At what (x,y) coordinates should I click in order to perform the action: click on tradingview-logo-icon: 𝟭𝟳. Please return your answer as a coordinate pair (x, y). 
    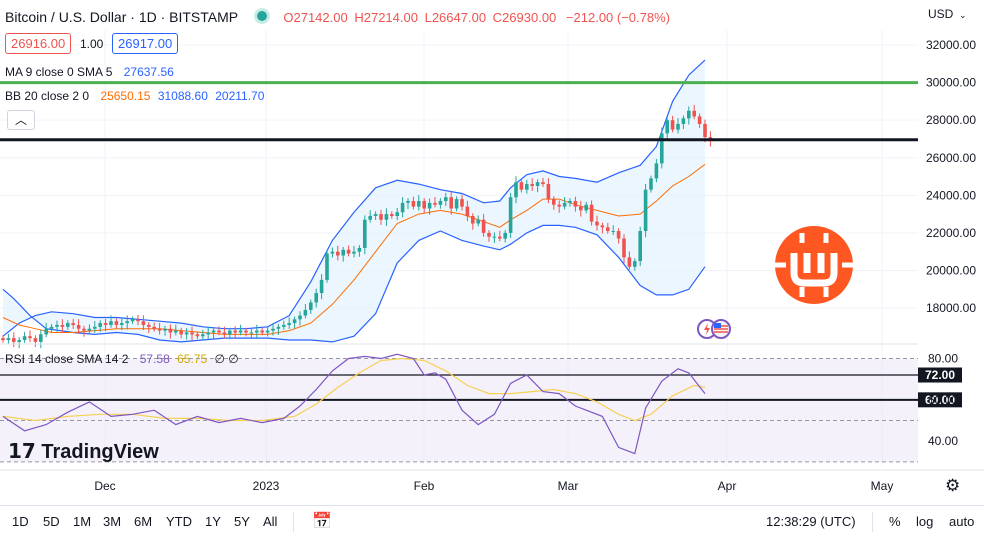
    Looking at the image, I should click on (22, 452).